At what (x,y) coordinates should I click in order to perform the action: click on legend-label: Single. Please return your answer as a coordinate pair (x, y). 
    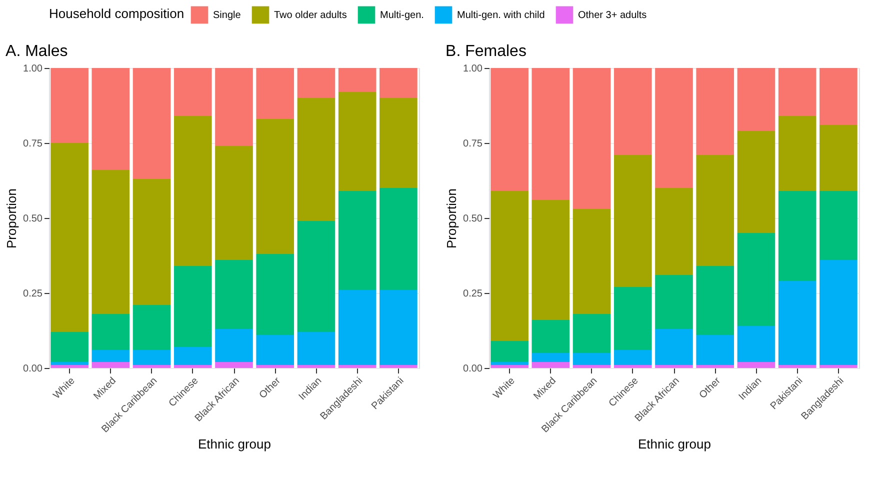
    Looking at the image, I should click on (227, 15).